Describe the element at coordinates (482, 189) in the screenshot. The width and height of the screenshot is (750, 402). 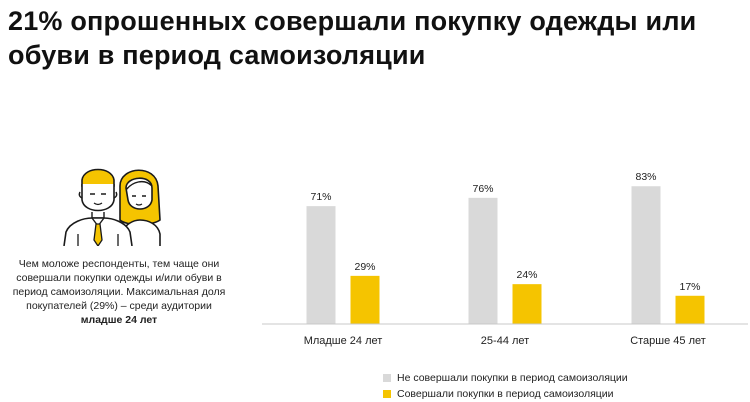
I see `data-label: 76%` at that location.